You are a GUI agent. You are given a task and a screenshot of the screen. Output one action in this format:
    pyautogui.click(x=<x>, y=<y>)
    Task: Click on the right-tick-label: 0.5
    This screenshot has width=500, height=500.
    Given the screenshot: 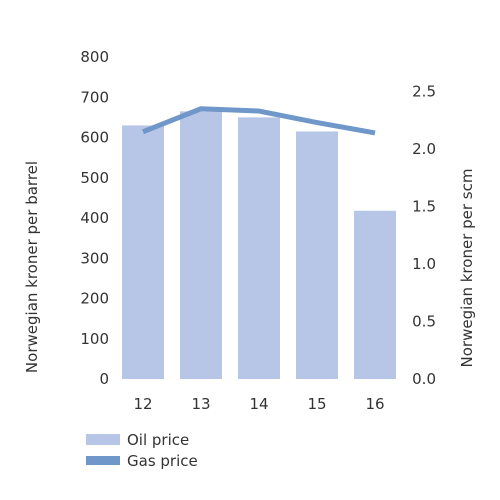 What is the action you would take?
    pyautogui.click(x=424, y=322)
    